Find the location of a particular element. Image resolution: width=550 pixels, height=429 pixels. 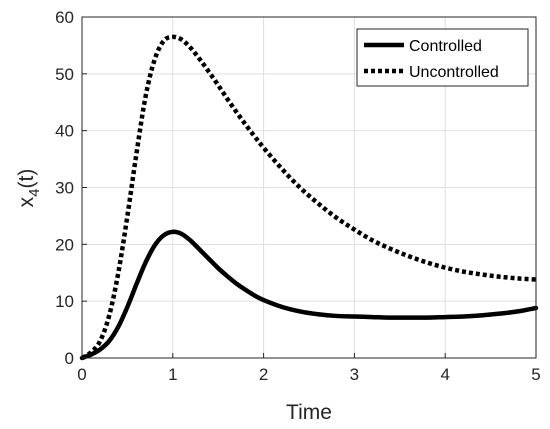

x-tick-label: 1 is located at coordinates (172, 374).